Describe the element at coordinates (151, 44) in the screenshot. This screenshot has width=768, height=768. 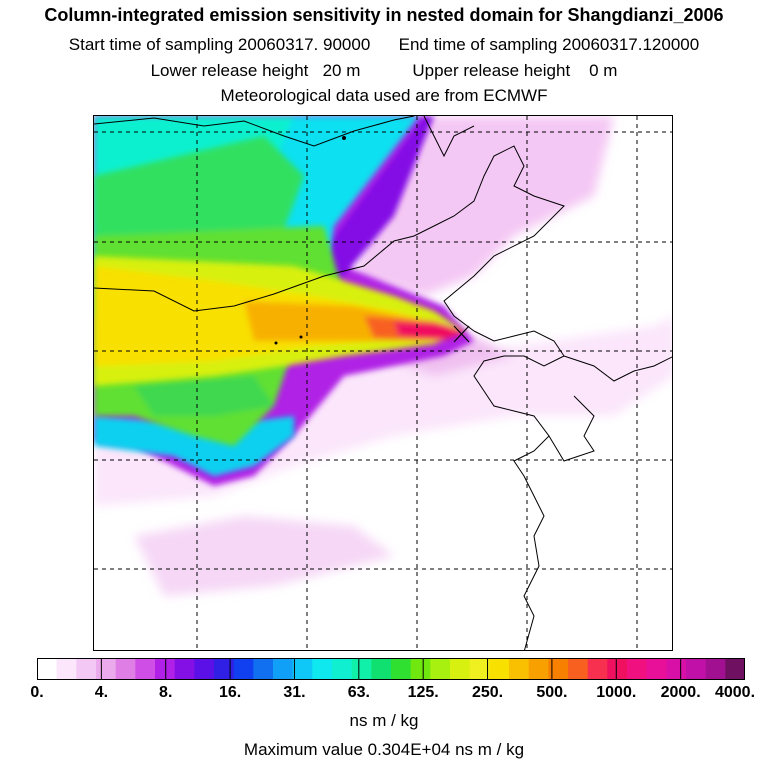
I see `start-time-label: Start time of sampling` at that location.